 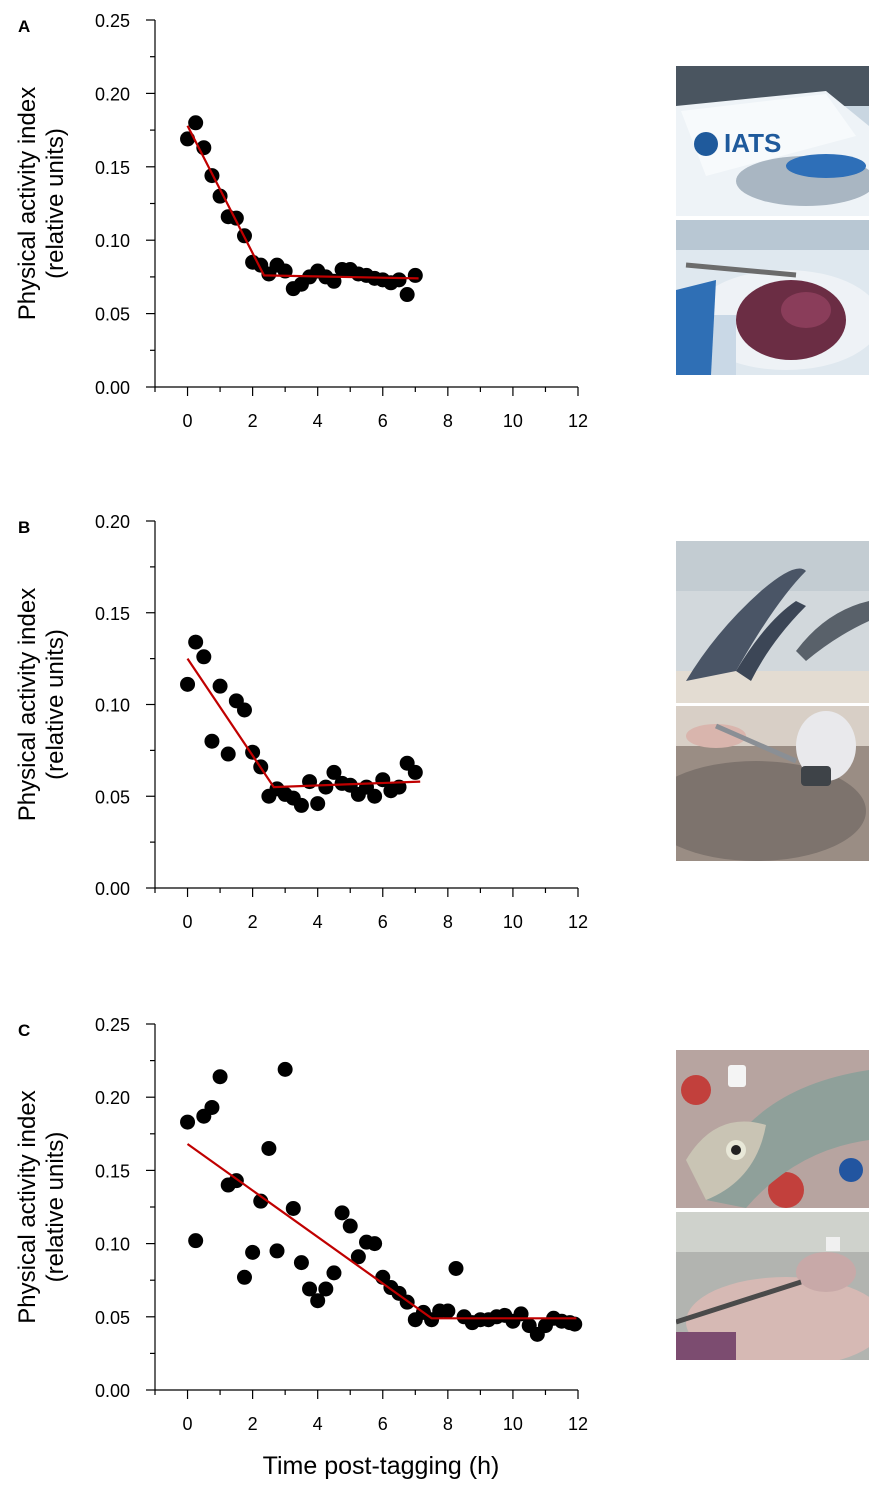 What do you see at coordinates (772, 783) in the screenshot?
I see `photo-panel-b-bottom` at bounding box center [772, 783].